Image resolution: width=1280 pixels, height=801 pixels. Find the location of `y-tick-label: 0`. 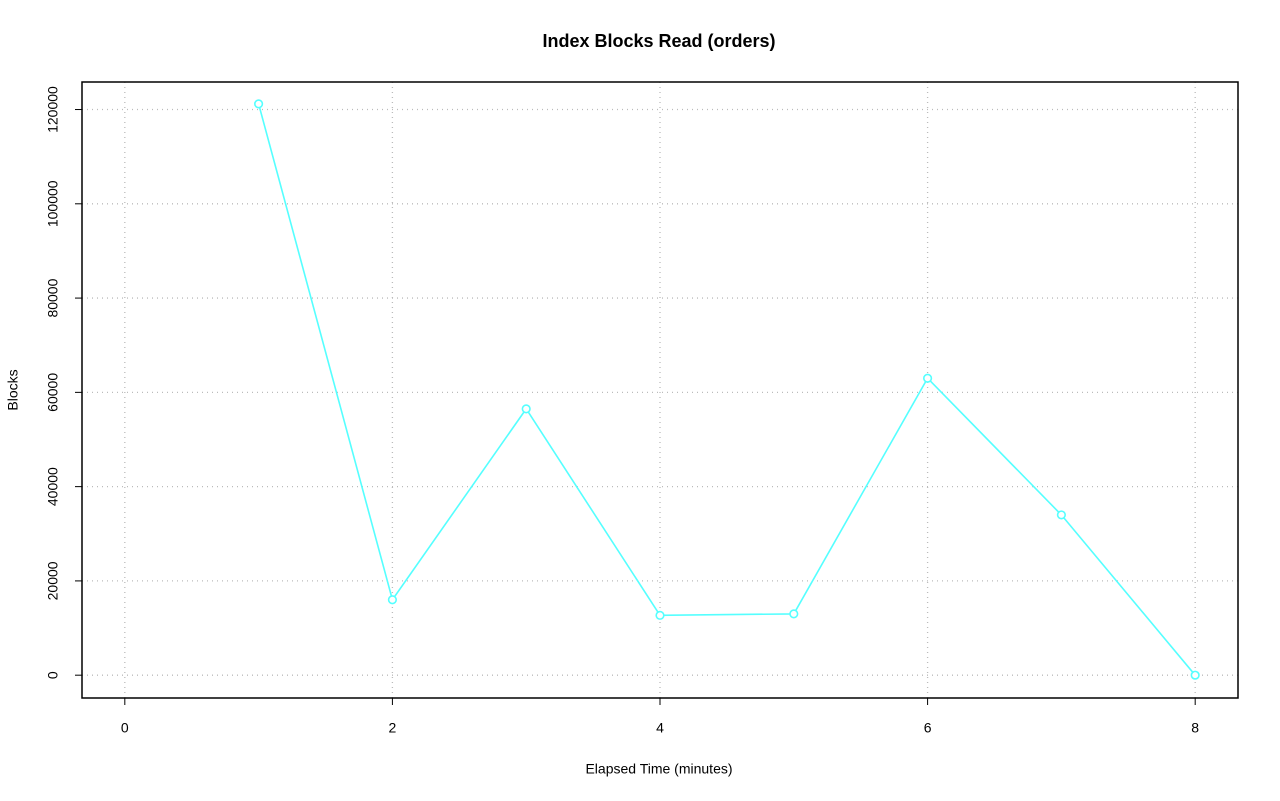

y-tick-label: 0 is located at coordinates (53, 675).